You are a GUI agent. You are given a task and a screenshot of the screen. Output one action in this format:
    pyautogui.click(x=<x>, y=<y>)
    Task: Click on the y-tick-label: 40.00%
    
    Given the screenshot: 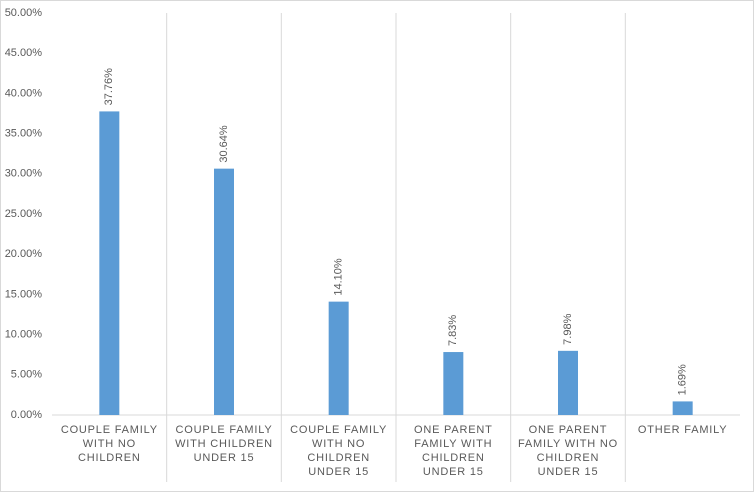 What is the action you would take?
    pyautogui.click(x=24, y=93)
    